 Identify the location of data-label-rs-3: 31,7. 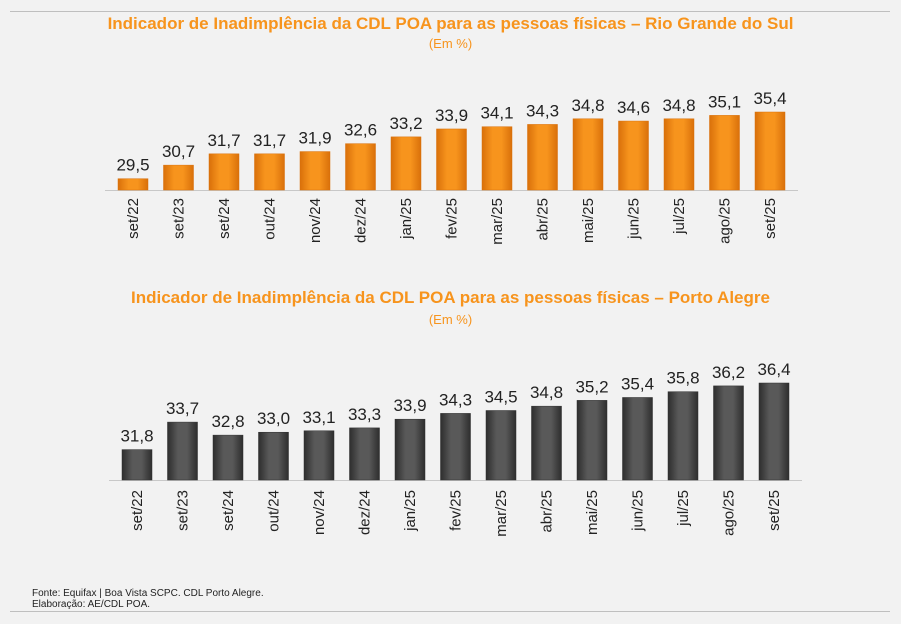
(269, 140).